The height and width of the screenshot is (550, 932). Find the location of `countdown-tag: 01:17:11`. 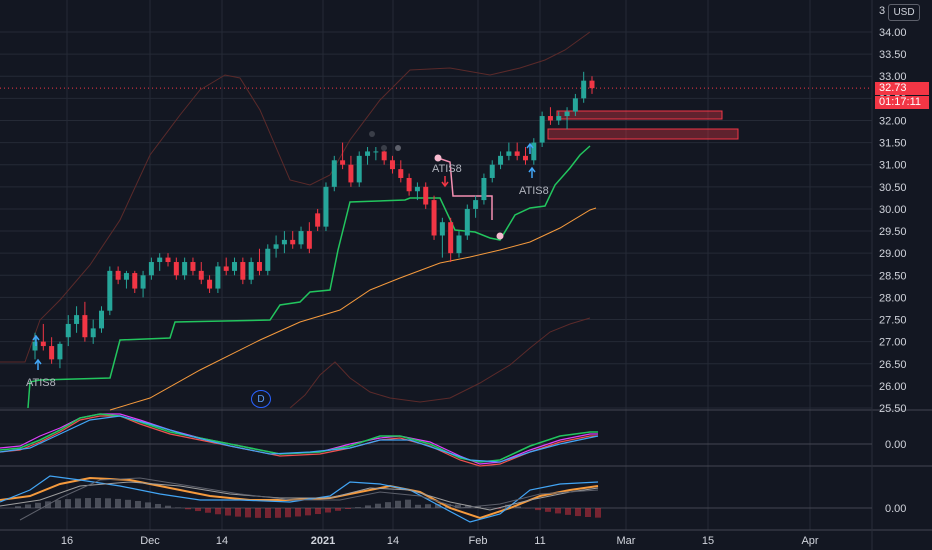

countdown-tag: 01:17:11 is located at coordinates (902, 102).